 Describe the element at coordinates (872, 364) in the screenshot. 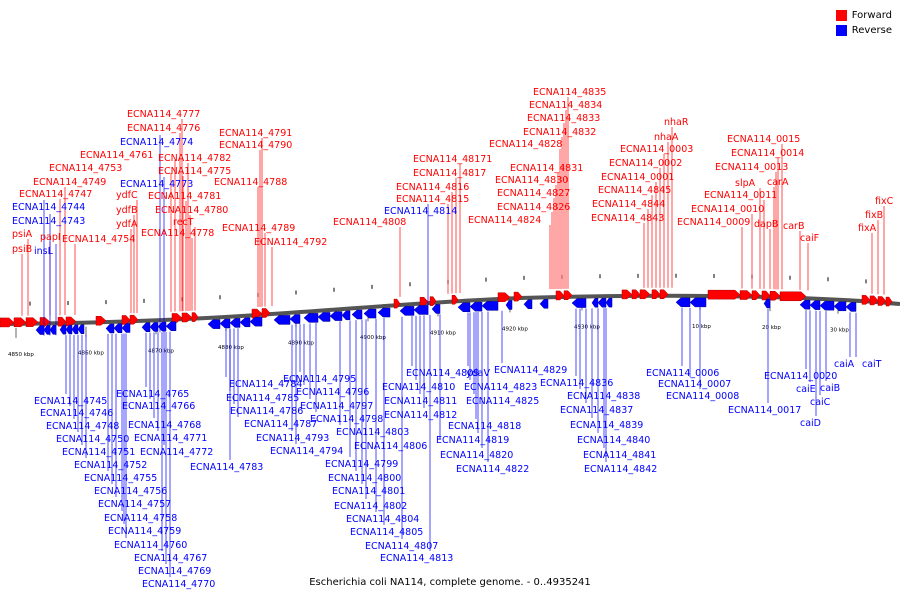

I see `reverse-gene-label: caiT` at that location.